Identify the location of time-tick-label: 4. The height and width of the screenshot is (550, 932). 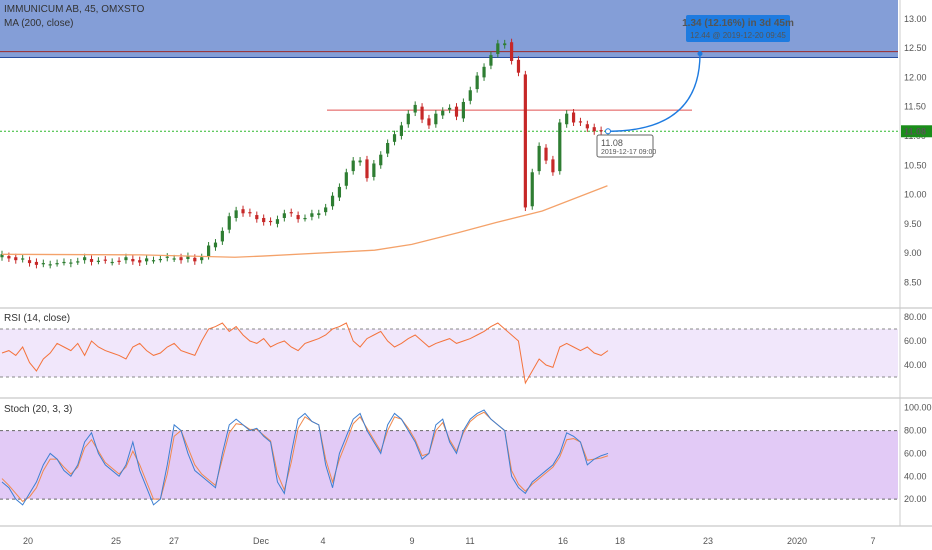
(322, 541).